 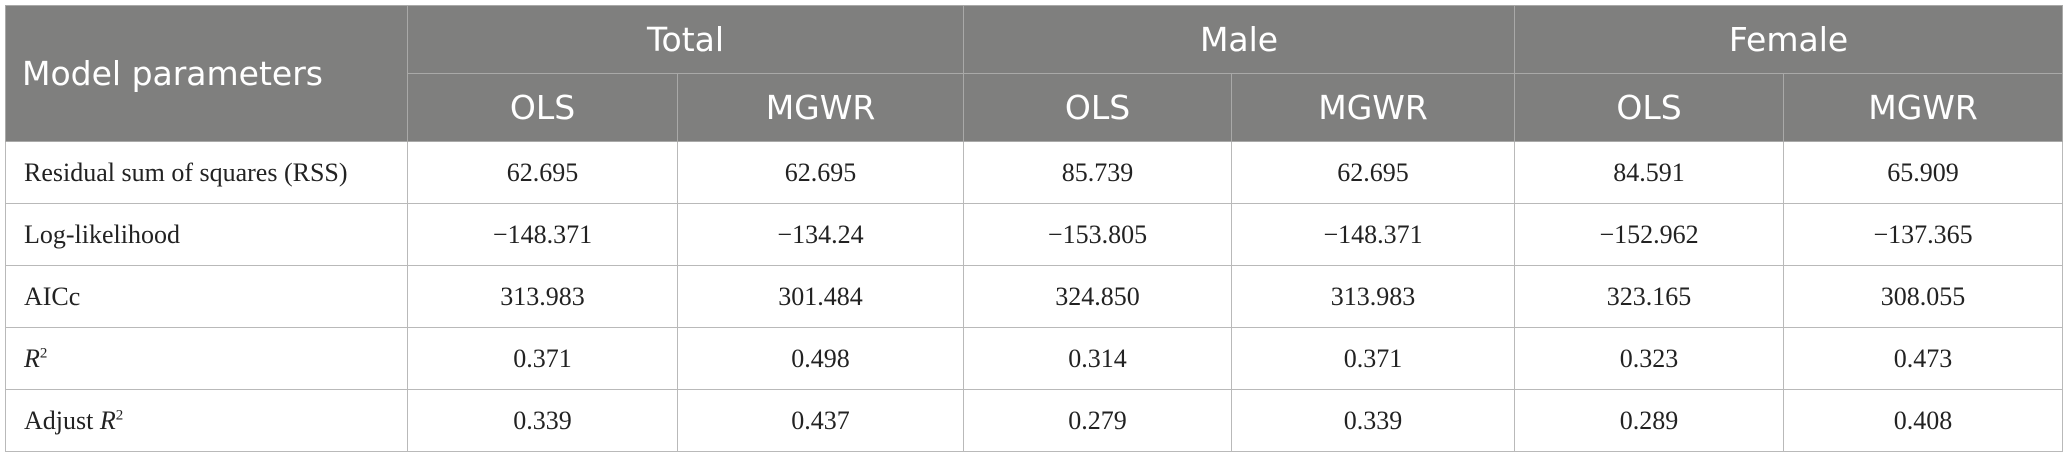 What do you see at coordinates (206, 420) in the screenshot?
I see `row-label: Adjust R2` at bounding box center [206, 420].